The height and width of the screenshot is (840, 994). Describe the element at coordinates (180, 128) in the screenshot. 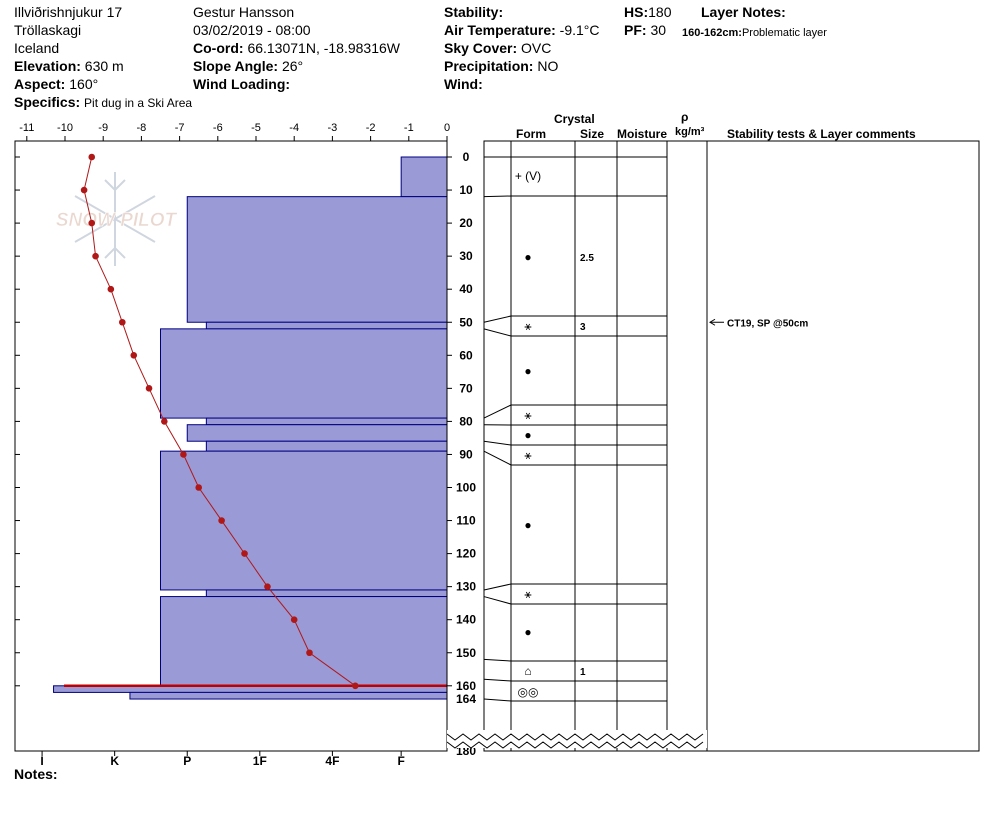

I see `temperature-tick-label: -7` at that location.